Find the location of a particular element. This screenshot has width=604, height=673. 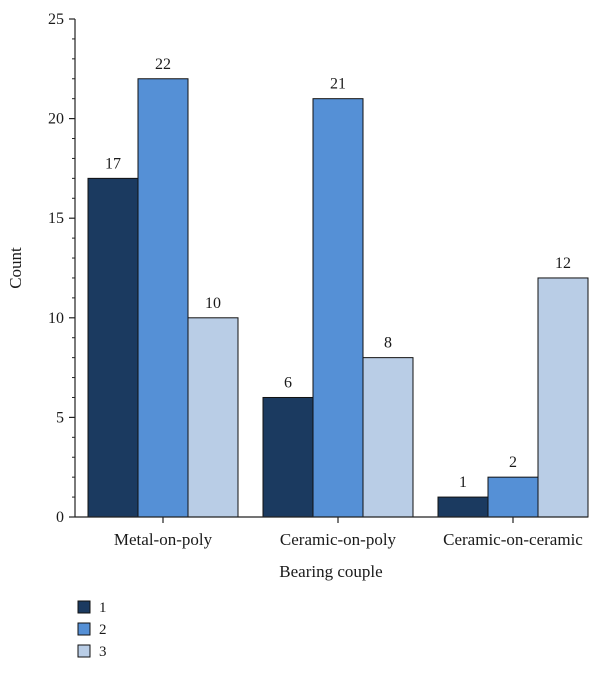

data-label: 12 is located at coordinates (563, 263).